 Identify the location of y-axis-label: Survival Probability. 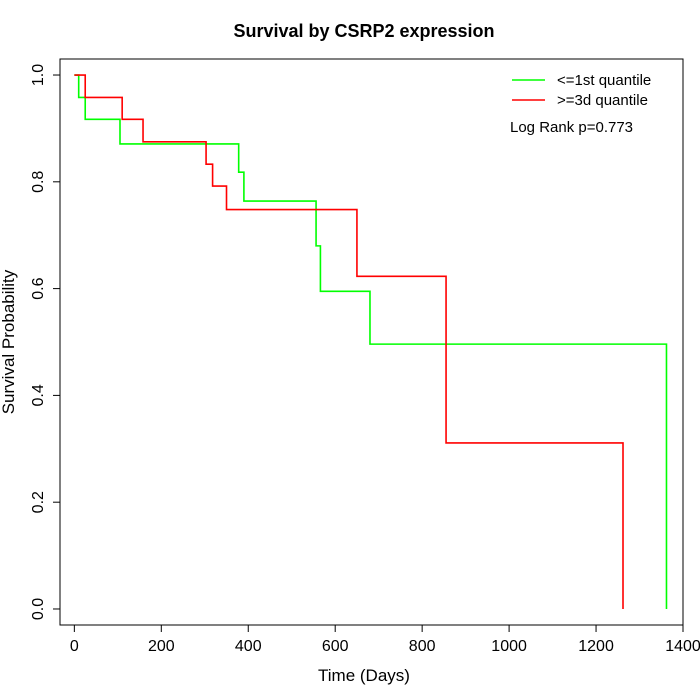
(9, 341).